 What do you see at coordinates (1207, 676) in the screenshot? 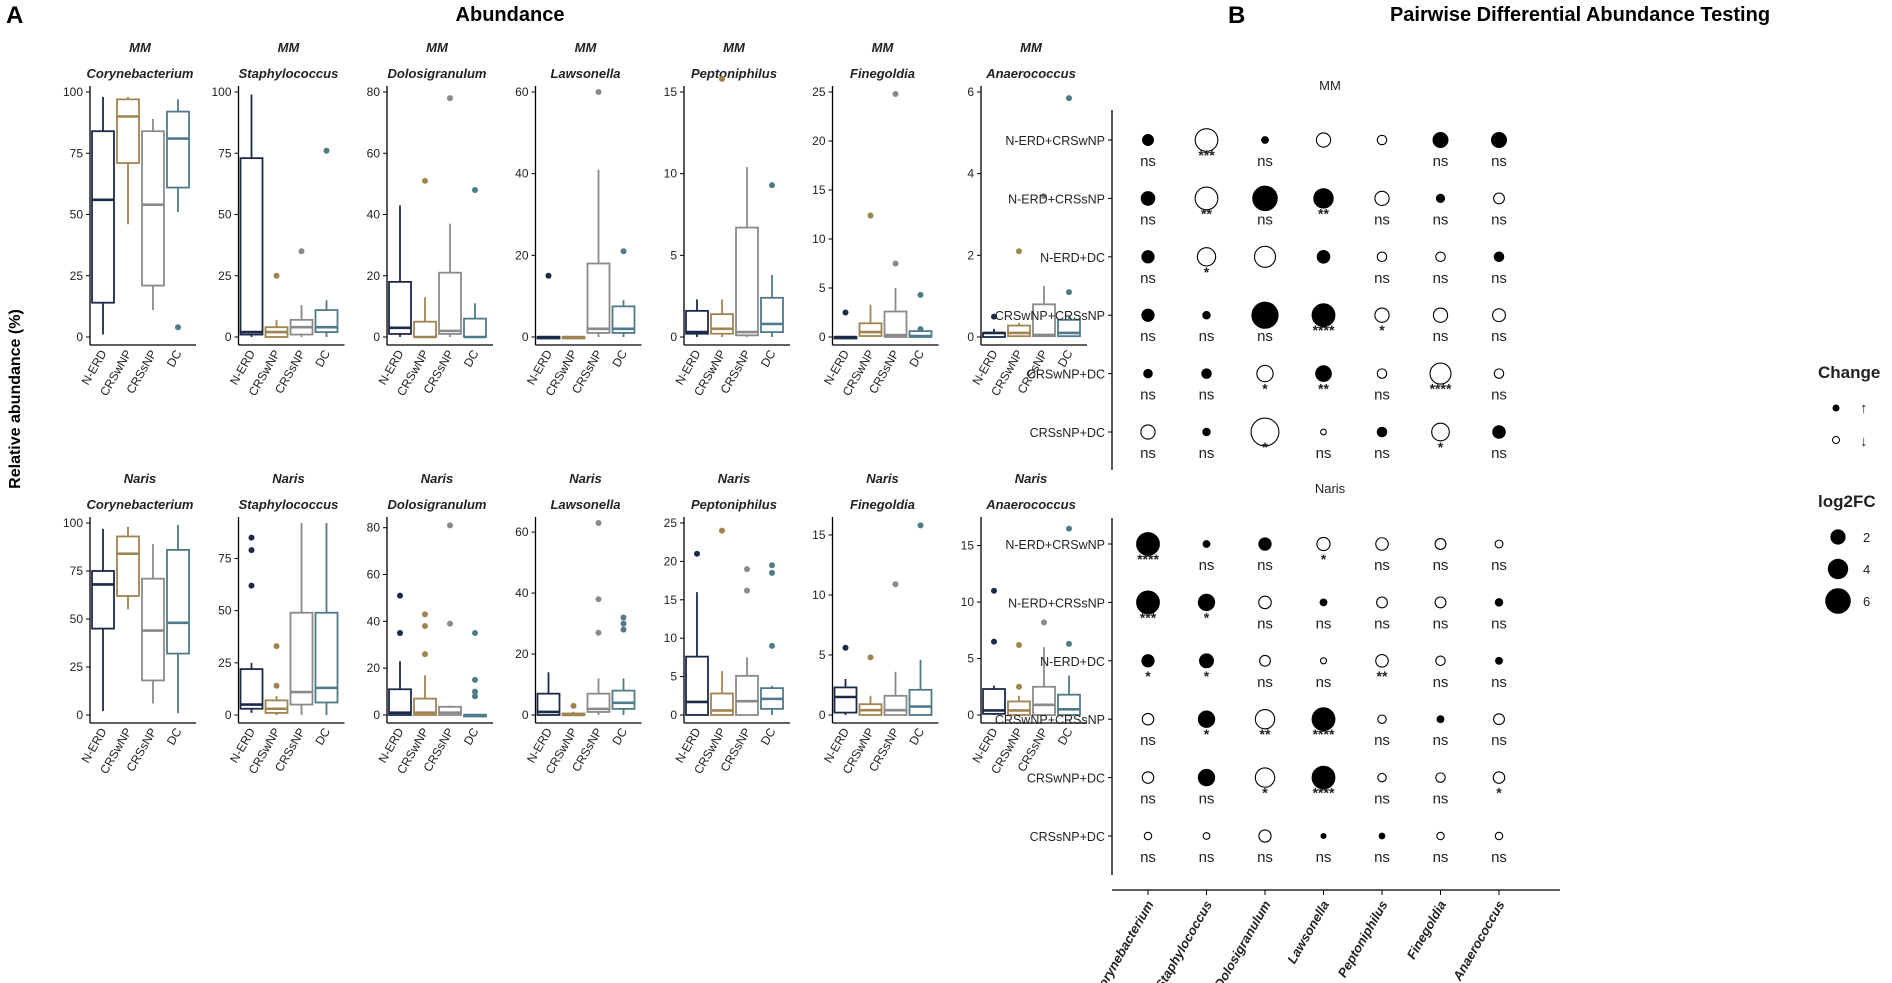
I see `significance-label: *` at bounding box center [1207, 676].